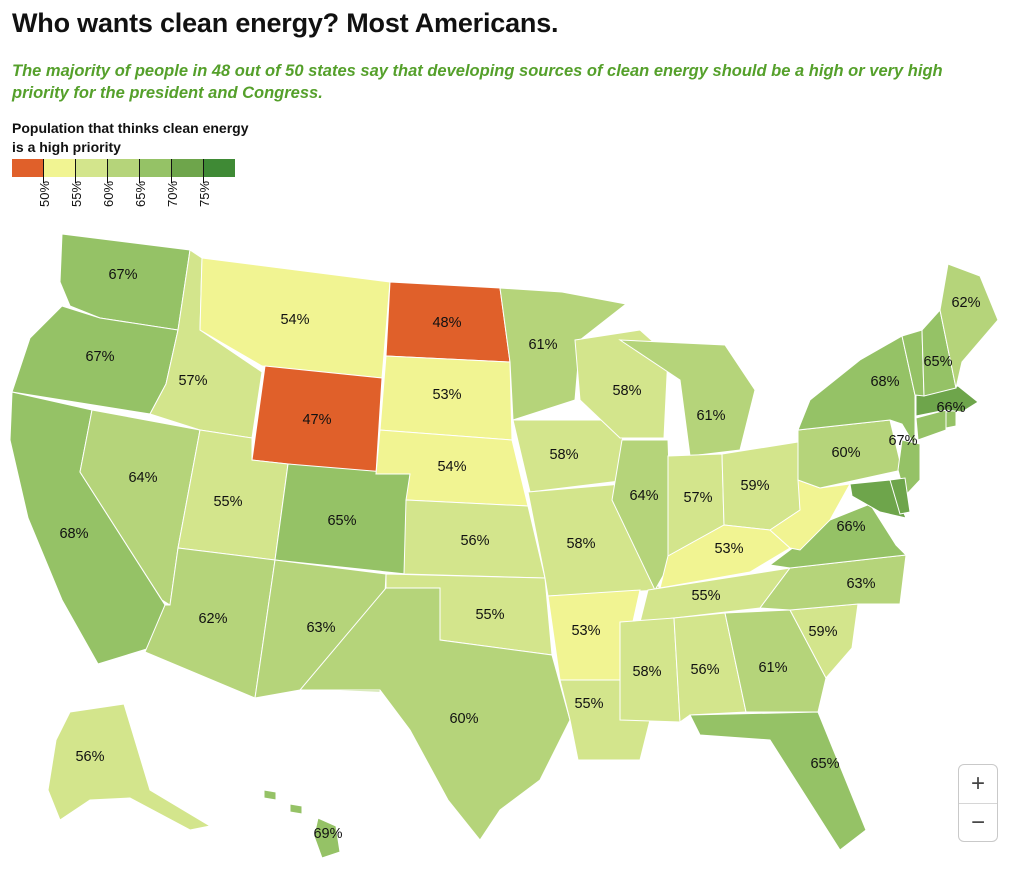  Describe the element at coordinates (950, 408) in the screenshot. I see `state-label-MA: 66%` at that location.